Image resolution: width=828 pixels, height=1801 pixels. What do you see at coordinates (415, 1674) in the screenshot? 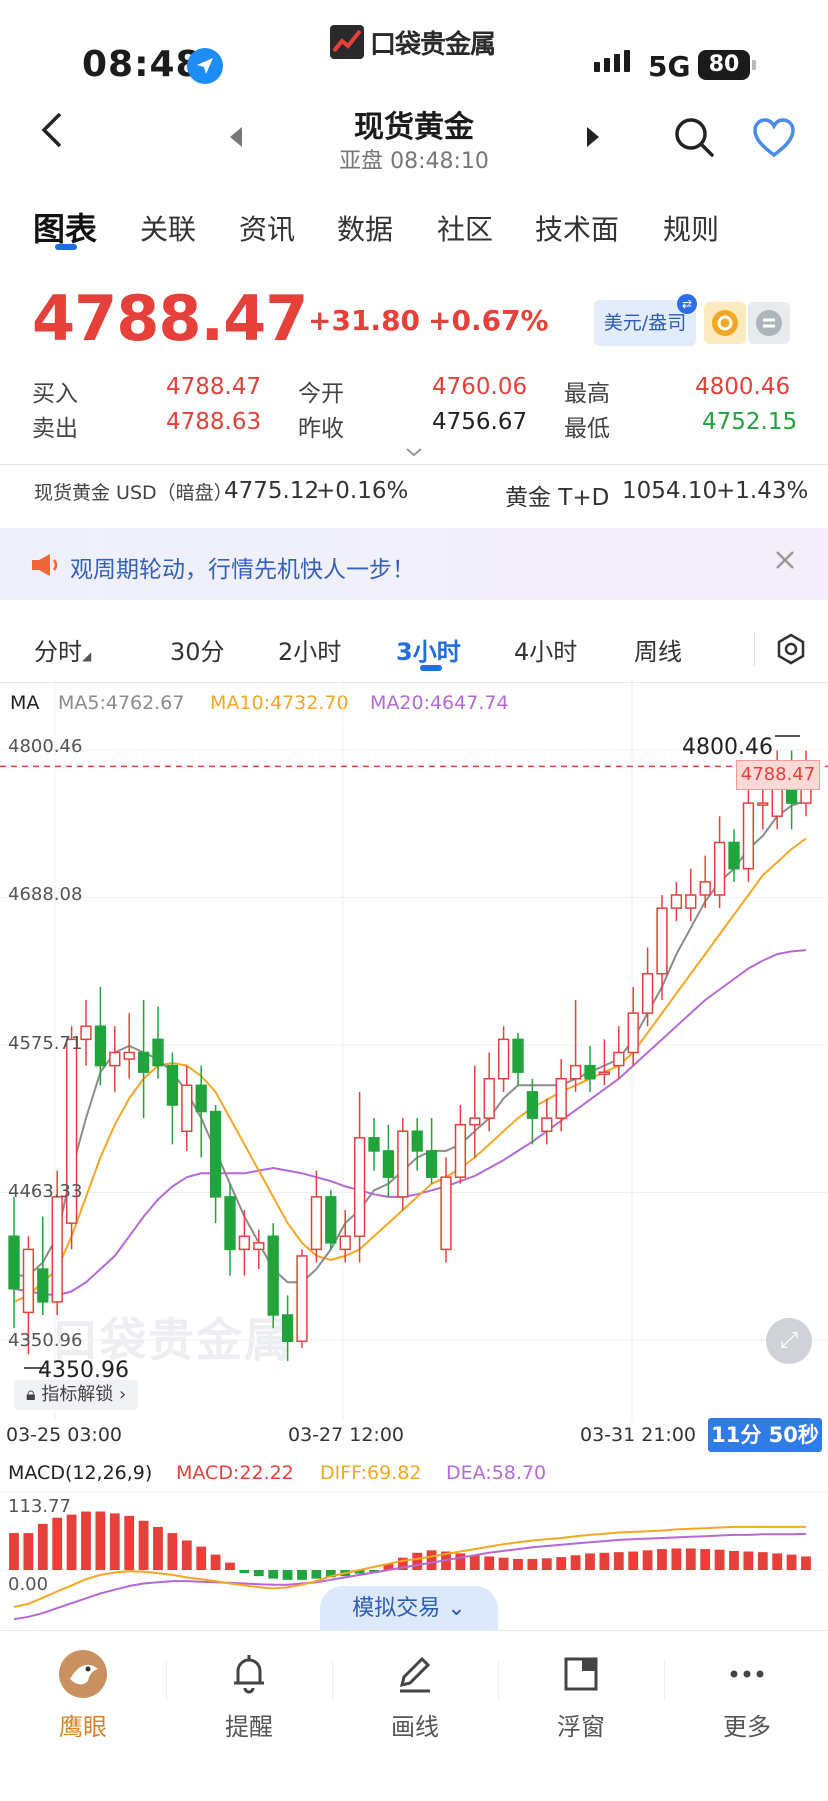
I see `pen-icon` at bounding box center [415, 1674].